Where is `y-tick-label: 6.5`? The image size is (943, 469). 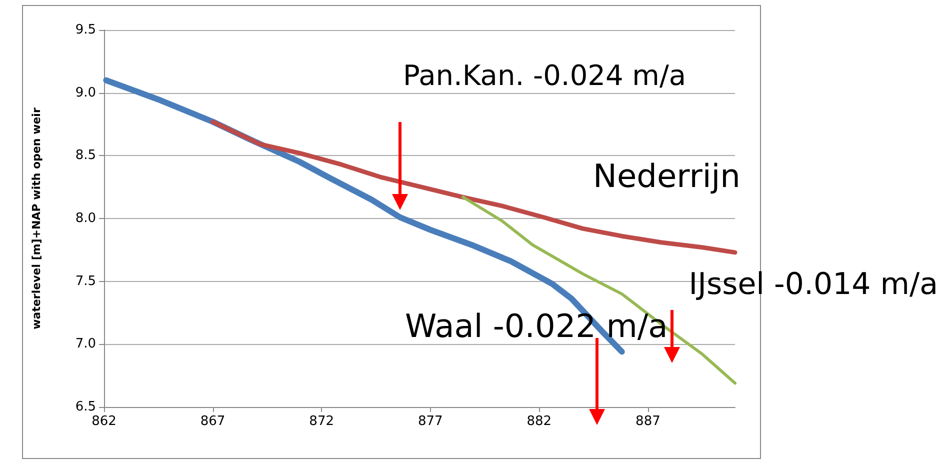
y-tick-label: 6.5 is located at coordinates (85, 407).